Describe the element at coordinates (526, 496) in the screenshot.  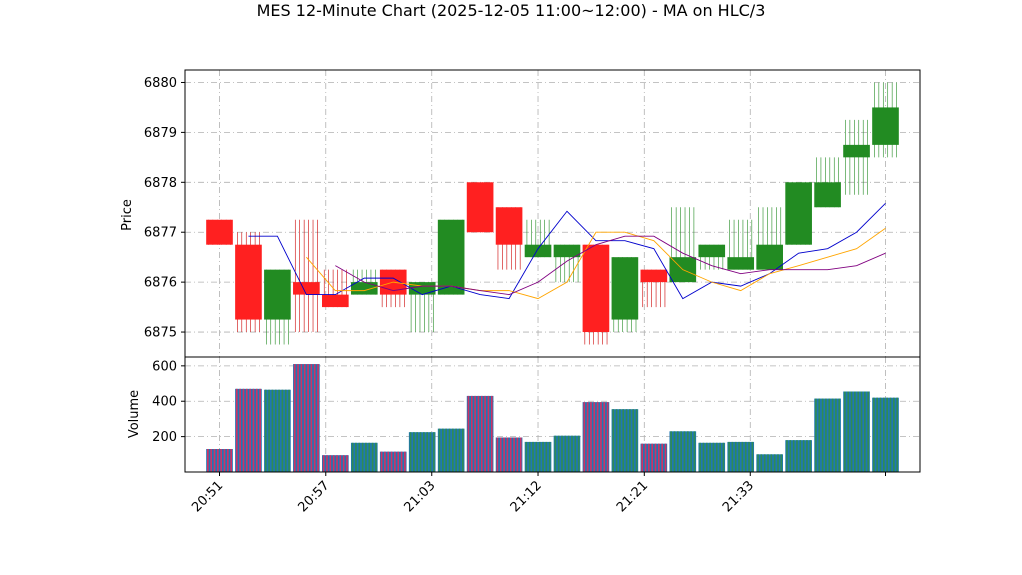
I see `x-tick-label: 21:12` at that location.